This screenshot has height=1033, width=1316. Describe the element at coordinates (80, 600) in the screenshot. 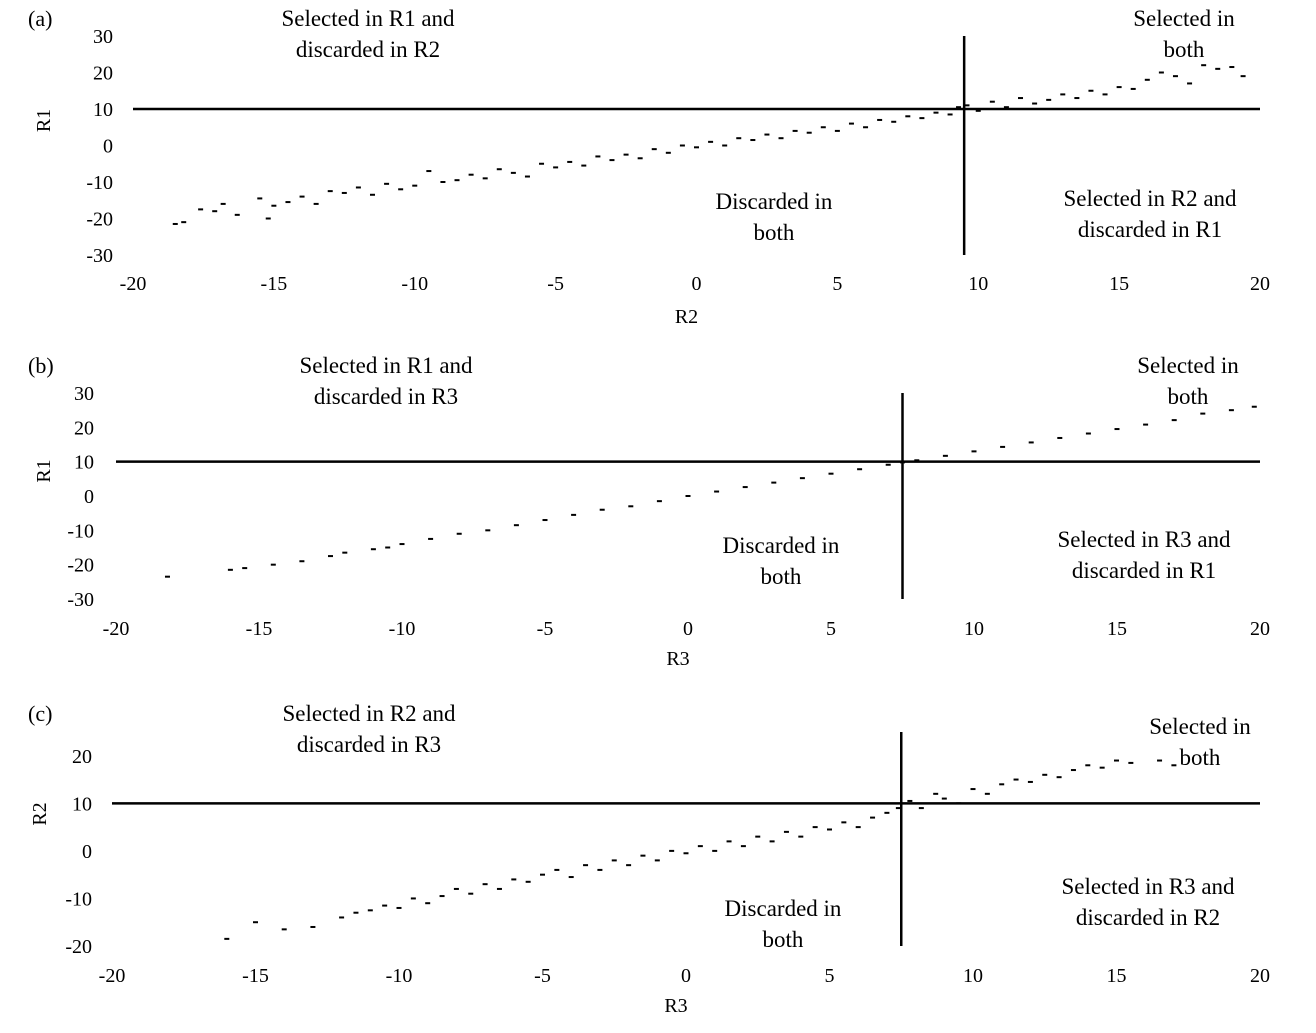

I see `y-tick-label: -30` at that location.